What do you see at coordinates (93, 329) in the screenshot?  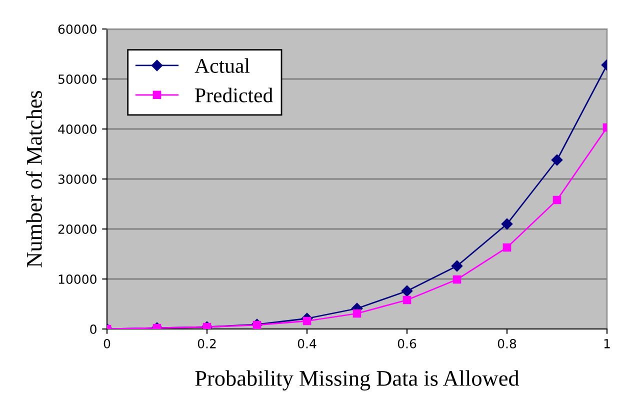 I see `y-tick-label: 0` at bounding box center [93, 329].